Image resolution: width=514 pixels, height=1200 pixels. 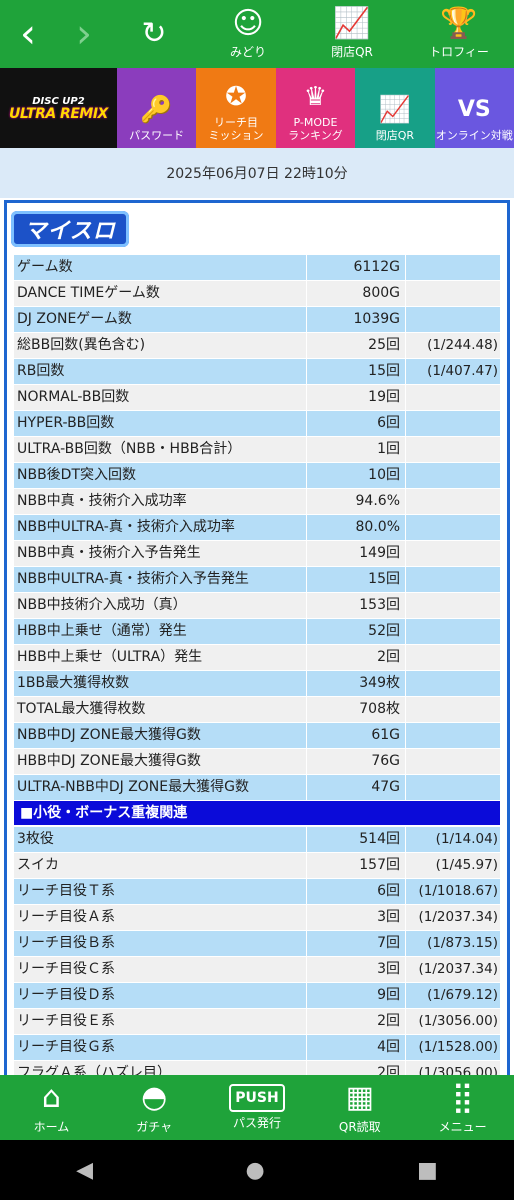 I want to click on table-row: HBB中DJ ZONE最大獲得G数 76G, so click(x=257, y=762).